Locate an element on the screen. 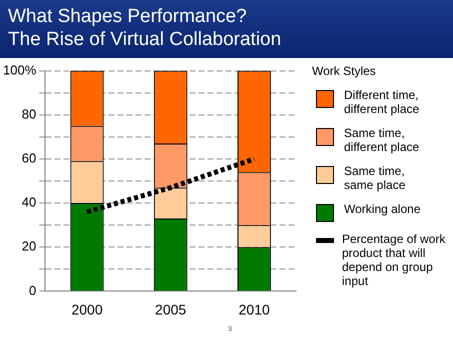 The width and height of the screenshot is (453, 340). legend-label: Different time, different place is located at coordinates (382, 102).